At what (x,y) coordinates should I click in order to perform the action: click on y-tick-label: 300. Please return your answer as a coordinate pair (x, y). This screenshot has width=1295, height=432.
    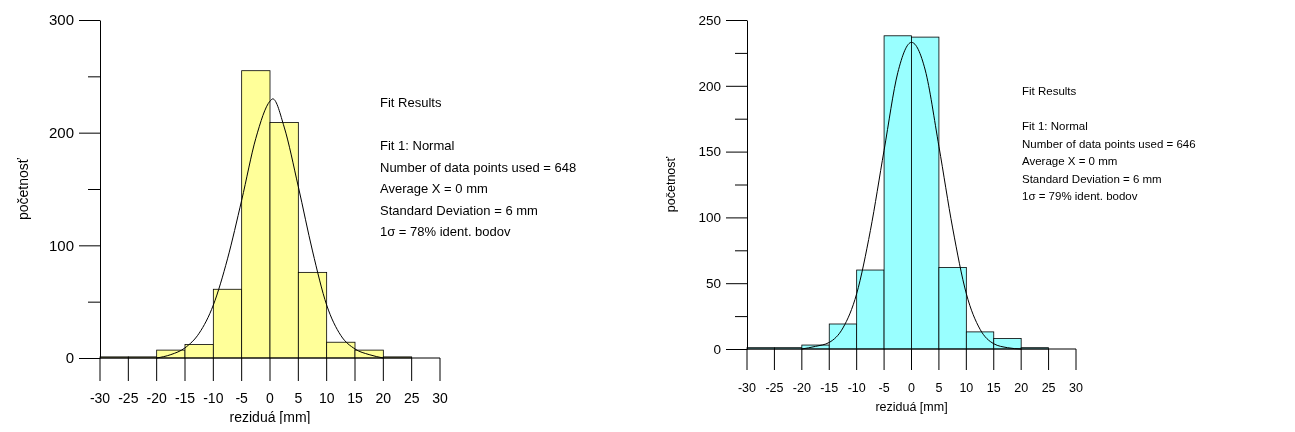
    Looking at the image, I should click on (61, 20).